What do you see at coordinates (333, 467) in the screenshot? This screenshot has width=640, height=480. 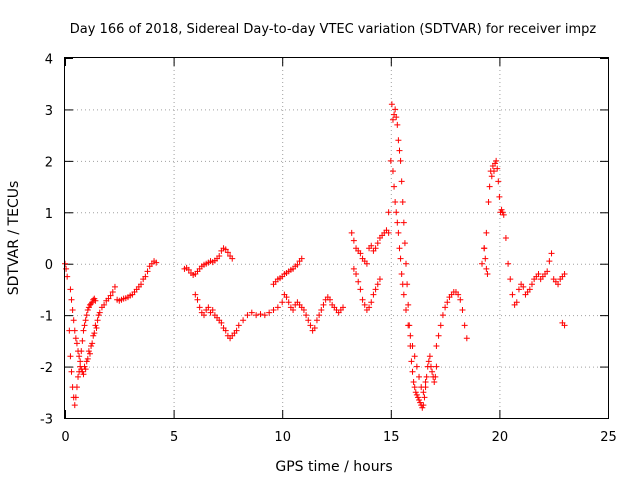 I see `x-axis-label: GPS time / hours` at bounding box center [333, 467].